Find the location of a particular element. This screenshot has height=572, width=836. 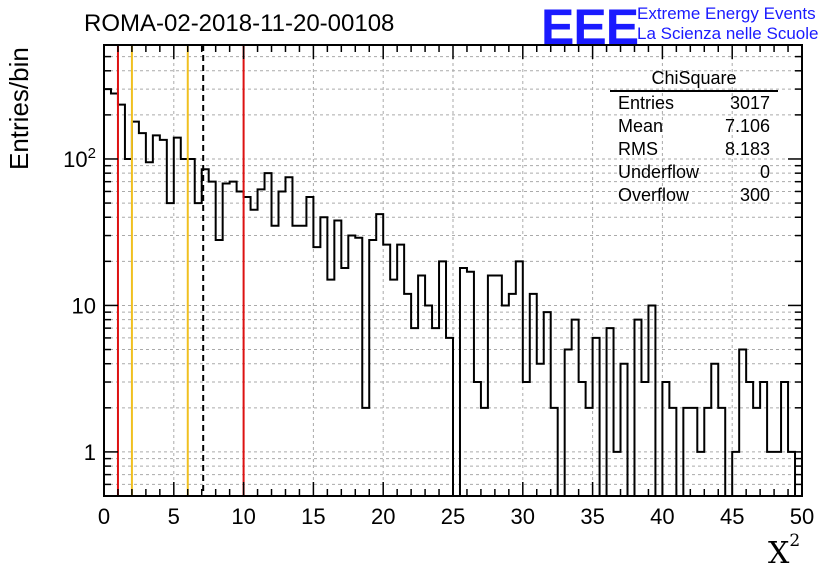

x-tick-label: 35 is located at coordinates (592, 516).